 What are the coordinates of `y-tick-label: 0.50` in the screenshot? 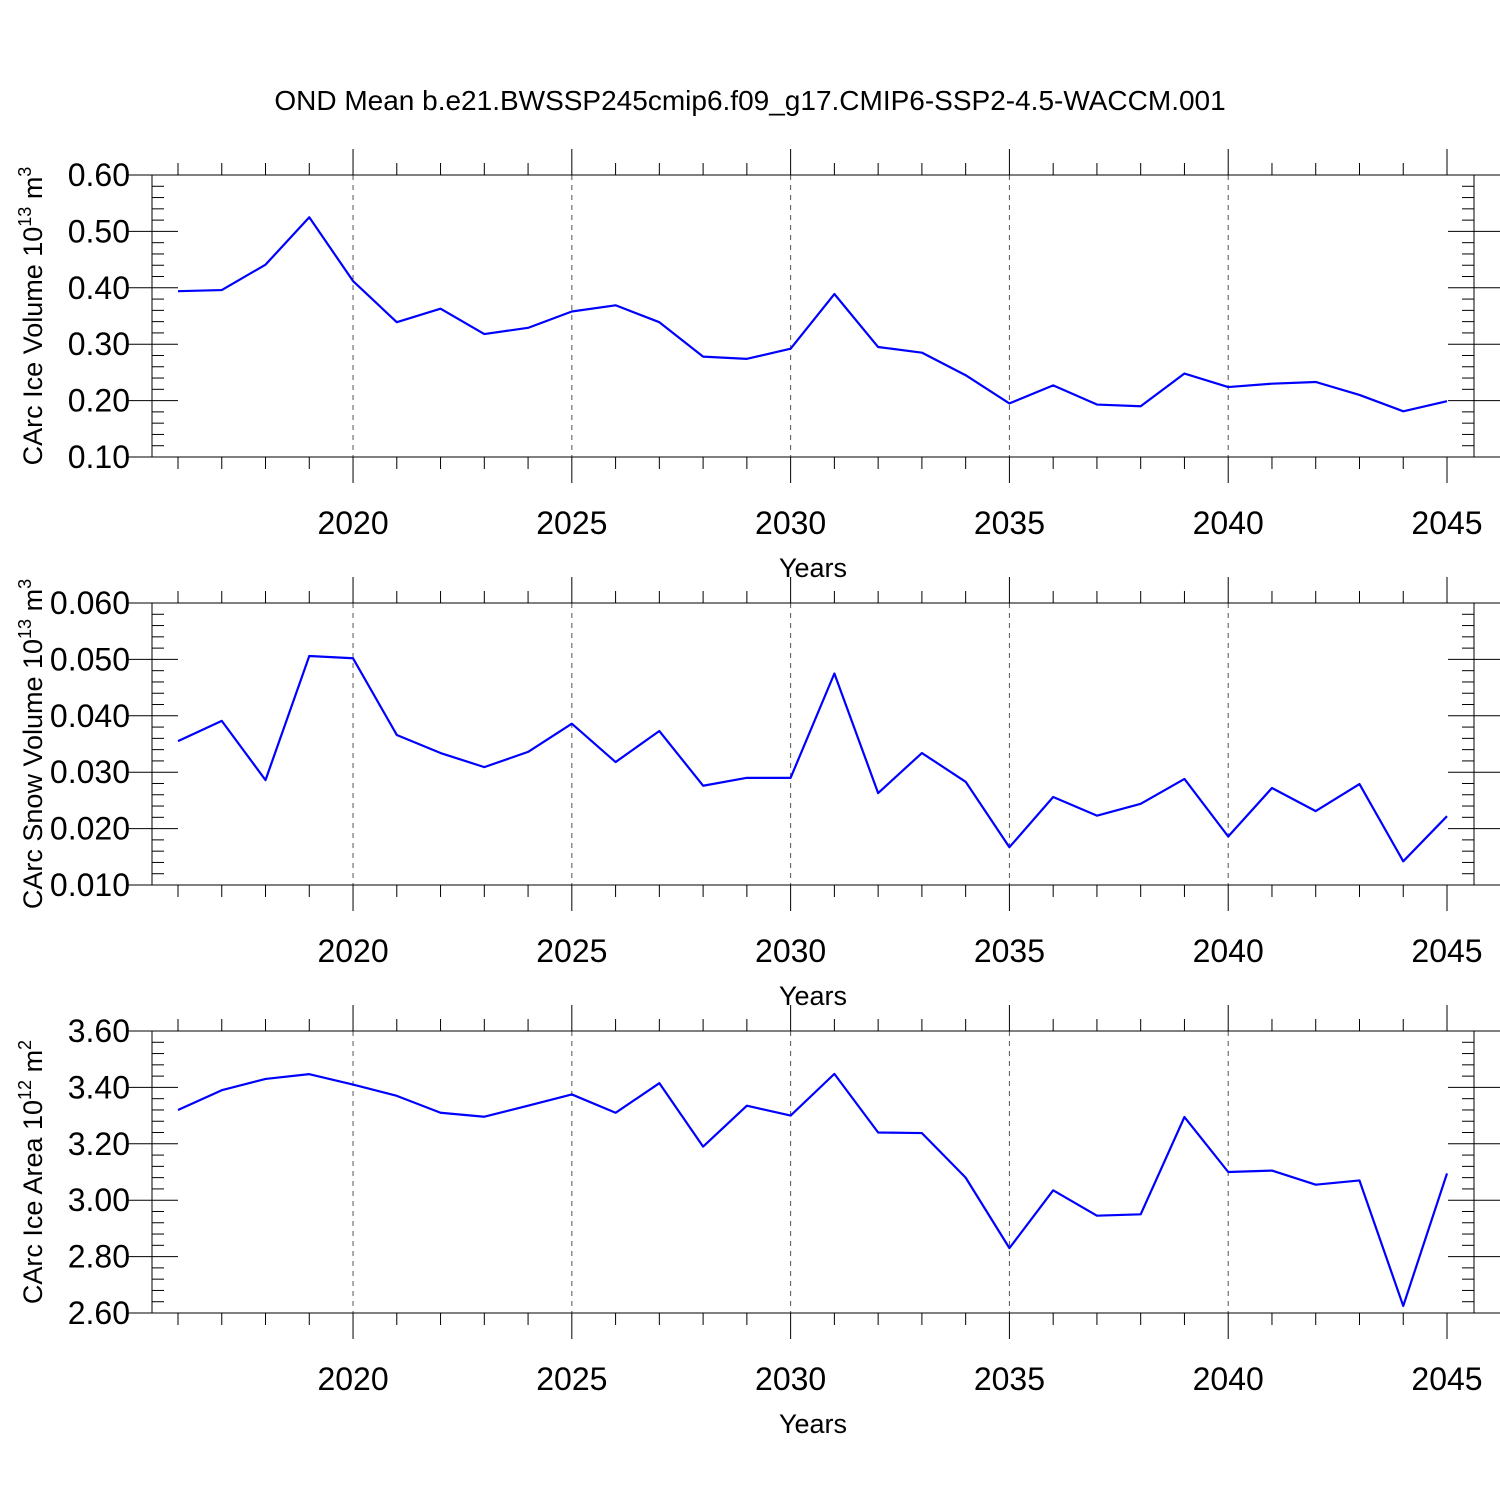 It's located at (99, 231).